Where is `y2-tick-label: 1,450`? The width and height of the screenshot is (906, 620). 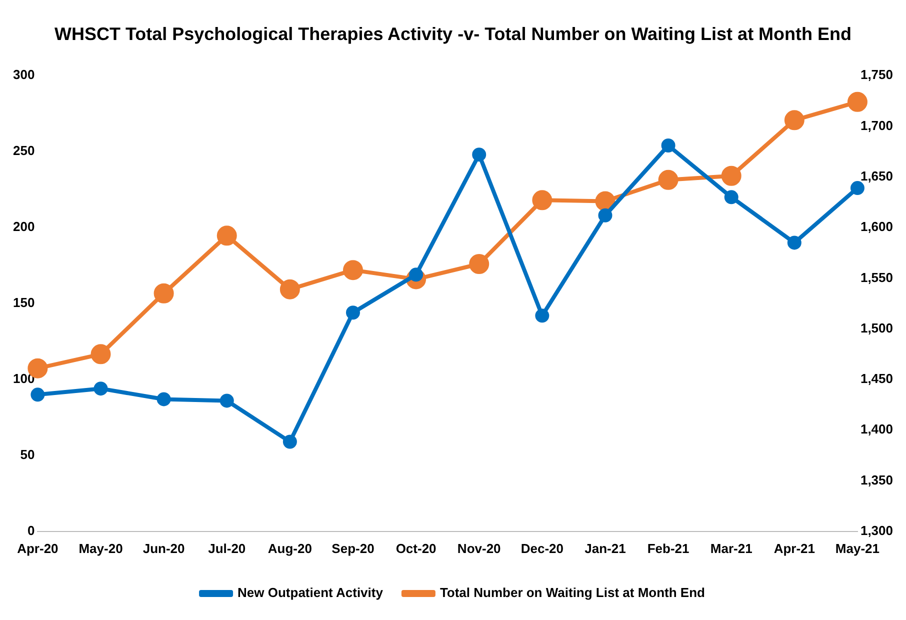 y2-tick-label: 1,450 is located at coordinates (877, 378).